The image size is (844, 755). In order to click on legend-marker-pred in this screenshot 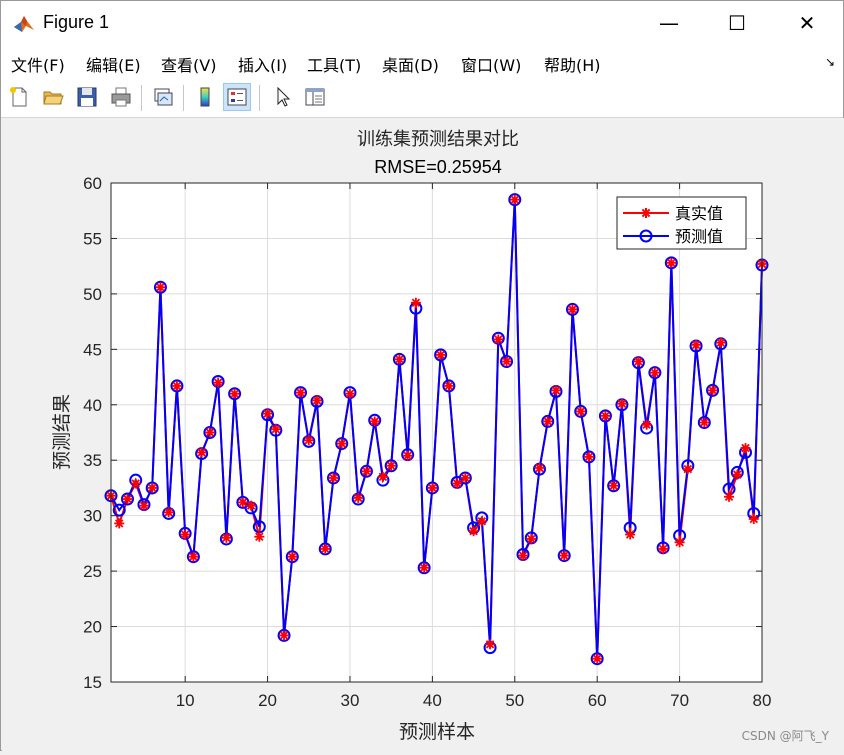, I will do `click(646, 236)`.